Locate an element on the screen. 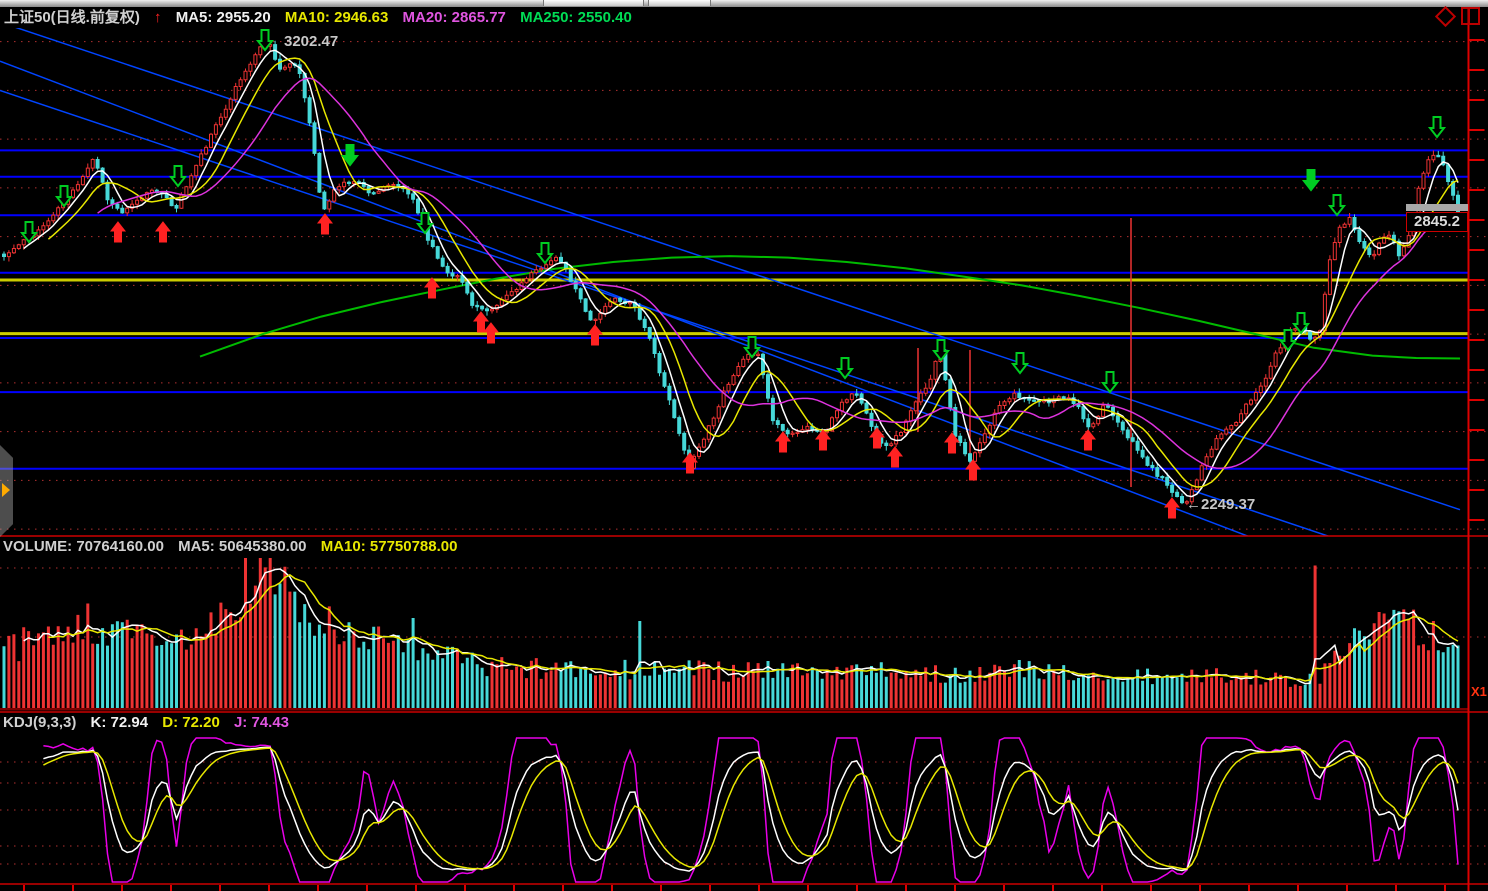 The image size is (1488, 891). ma250-line is located at coordinates (830, 307).